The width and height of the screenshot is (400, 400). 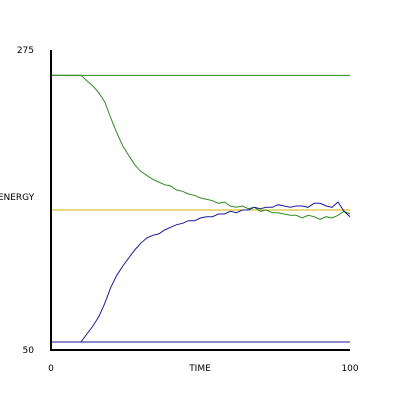 I want to click on y-tick-label: 275, so click(x=25, y=51).